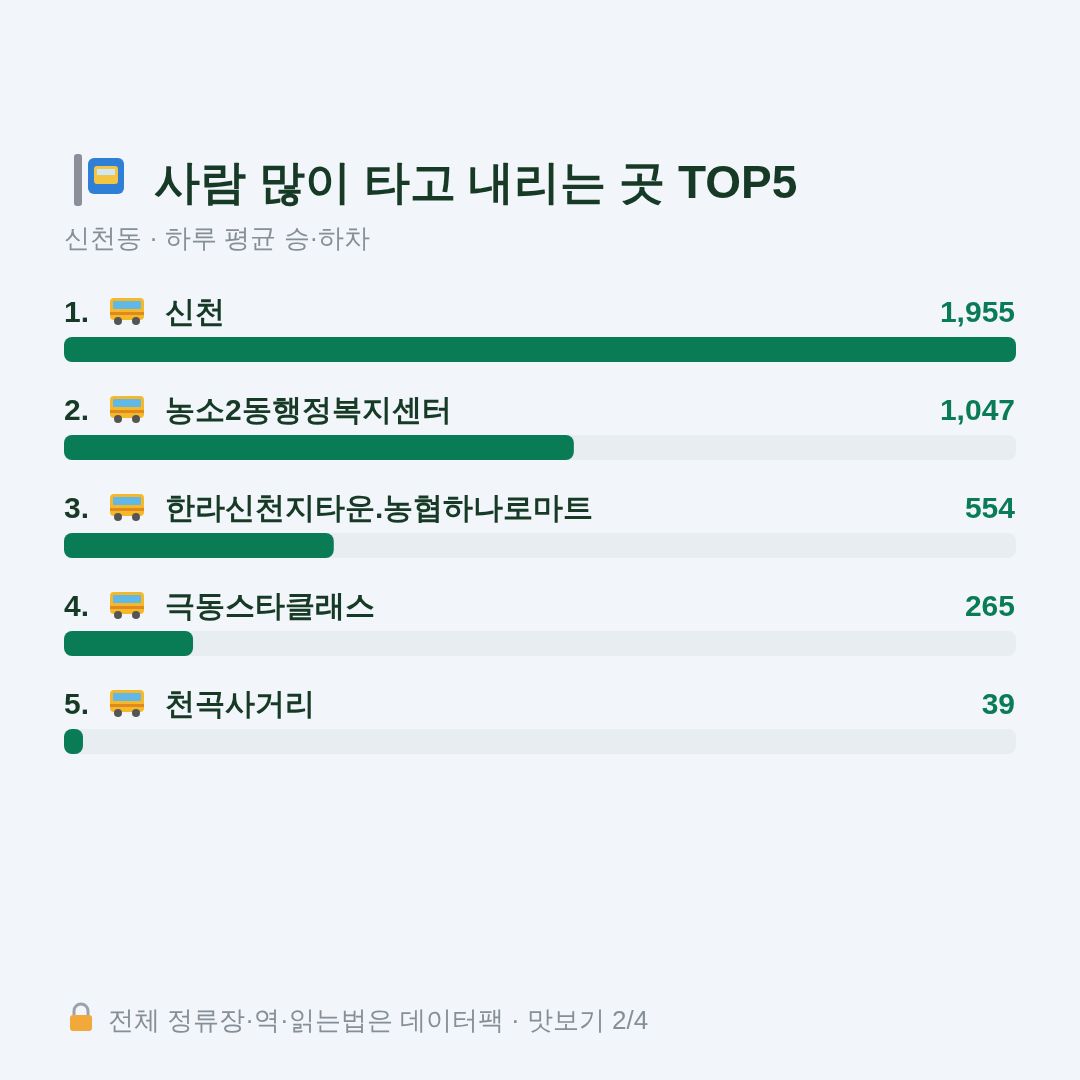  Describe the element at coordinates (998, 703) in the screenshot. I see `data-label: 39` at that location.